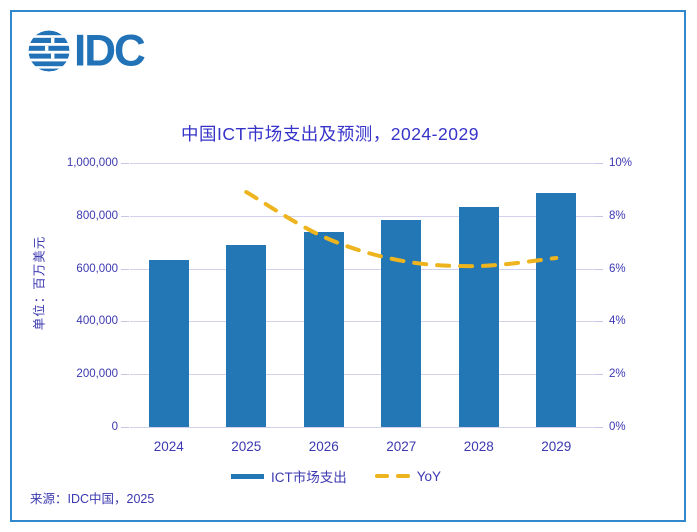 The image size is (697, 532). Describe the element at coordinates (429, 476) in the screenshot. I see `legend-label-line-series: YoY` at that location.